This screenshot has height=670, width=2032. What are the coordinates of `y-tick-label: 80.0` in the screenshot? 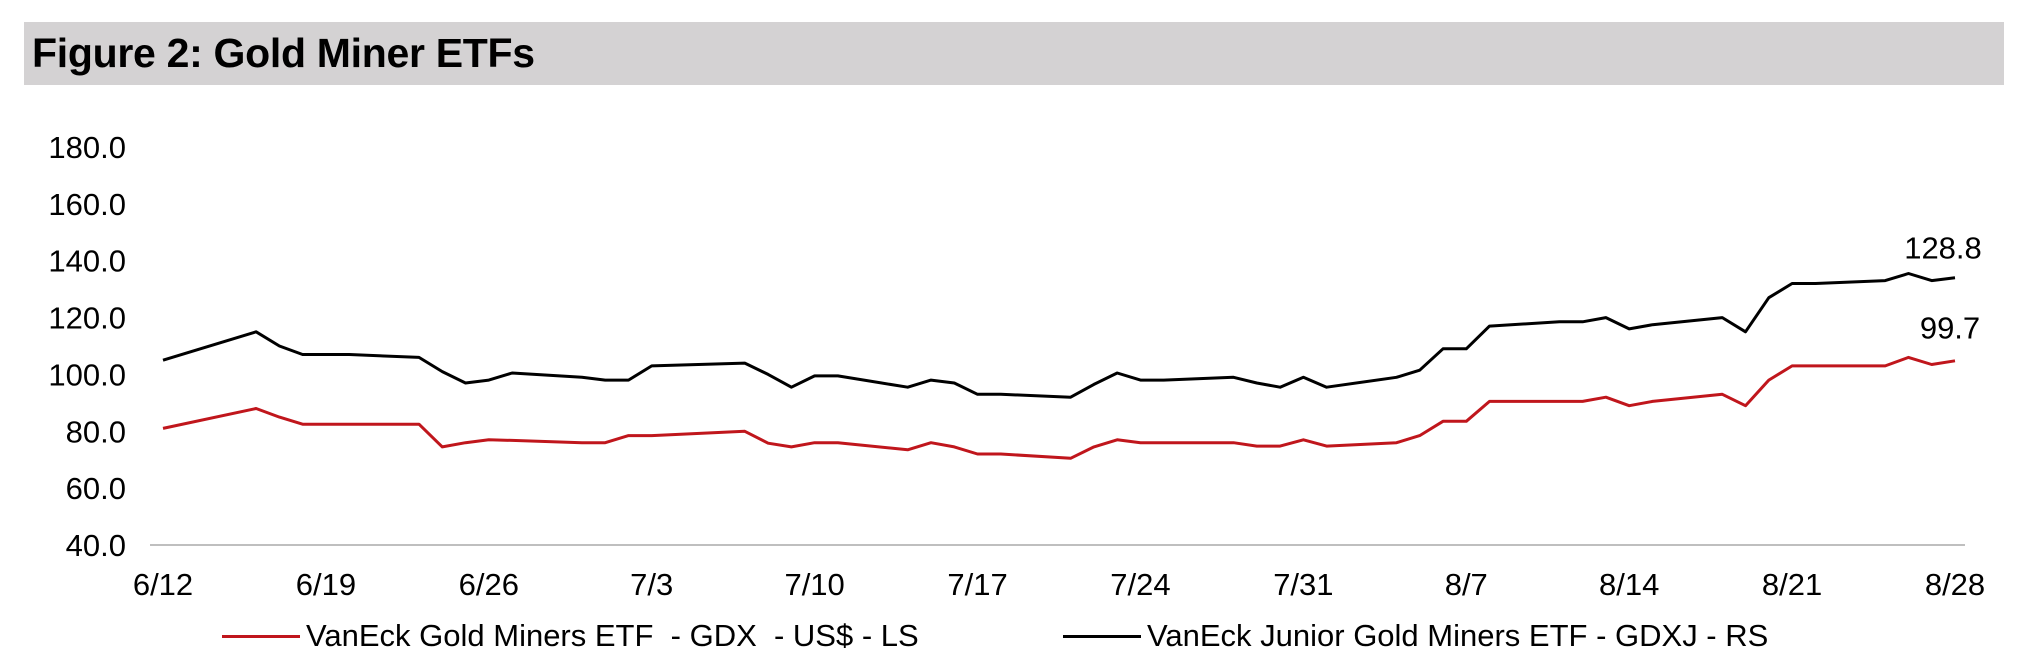 It's located at (96, 431).